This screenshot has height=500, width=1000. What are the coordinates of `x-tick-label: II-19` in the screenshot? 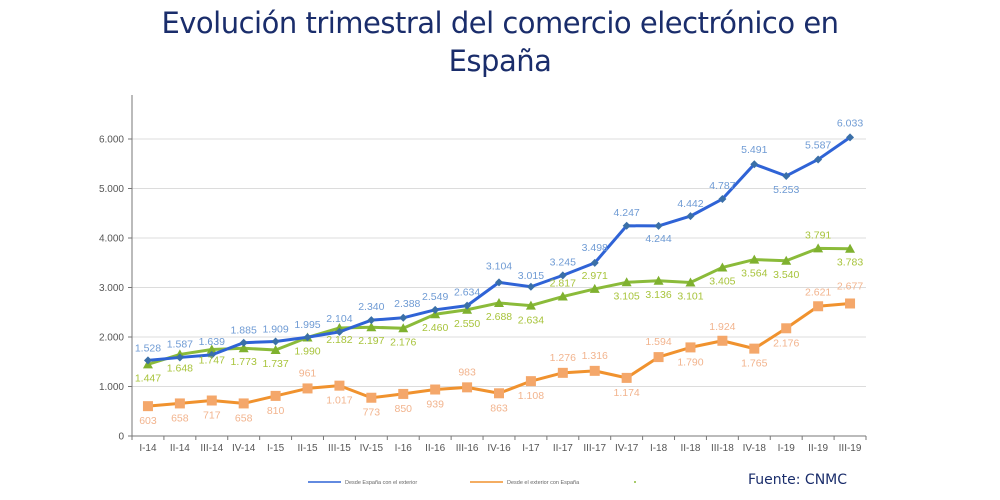 It's located at (818, 448).